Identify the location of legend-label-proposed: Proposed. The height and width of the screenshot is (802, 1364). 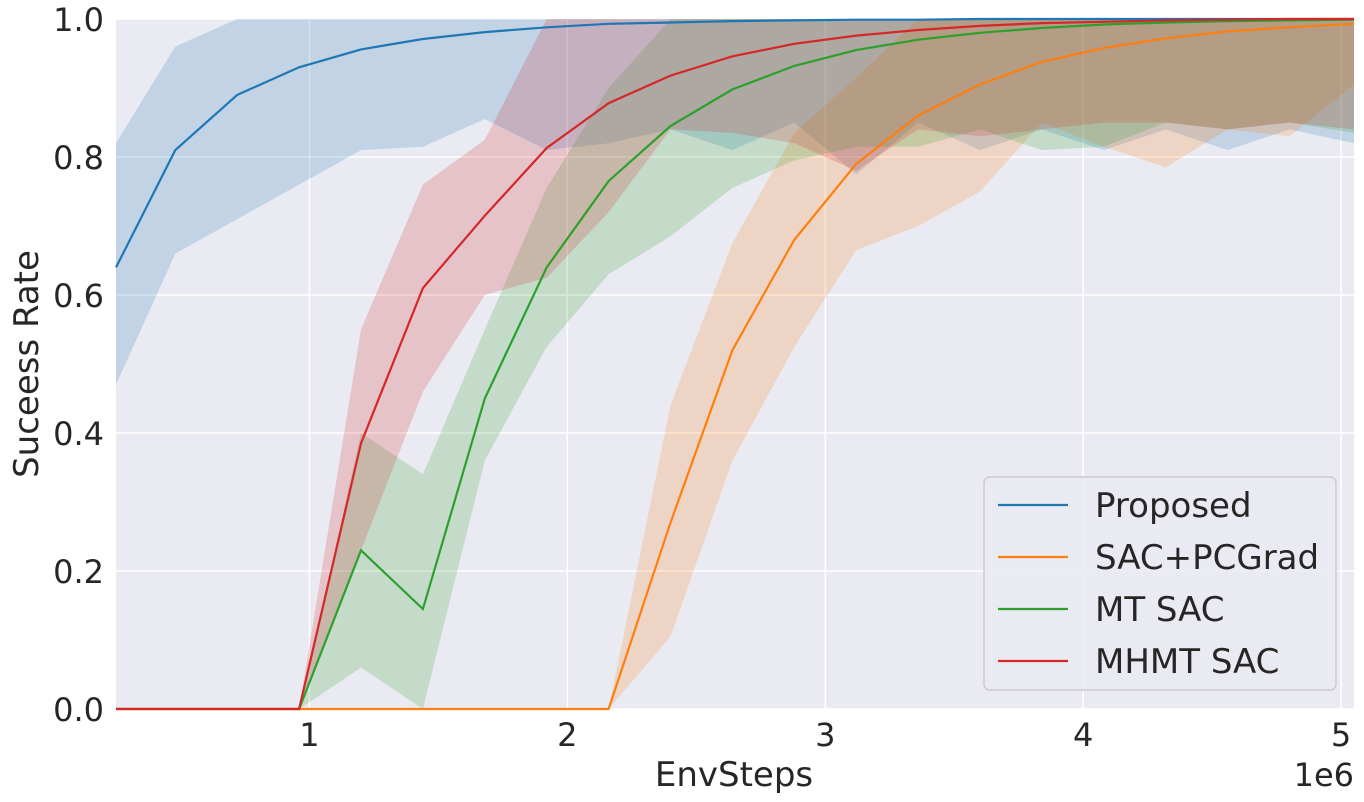
(1173, 506).